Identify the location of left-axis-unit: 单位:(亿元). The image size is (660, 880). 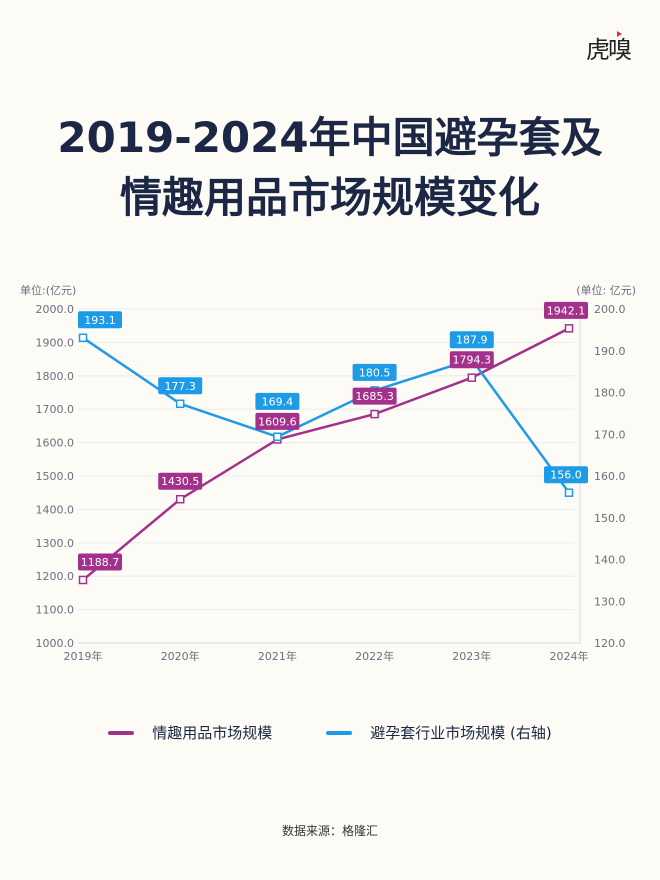
(48, 290).